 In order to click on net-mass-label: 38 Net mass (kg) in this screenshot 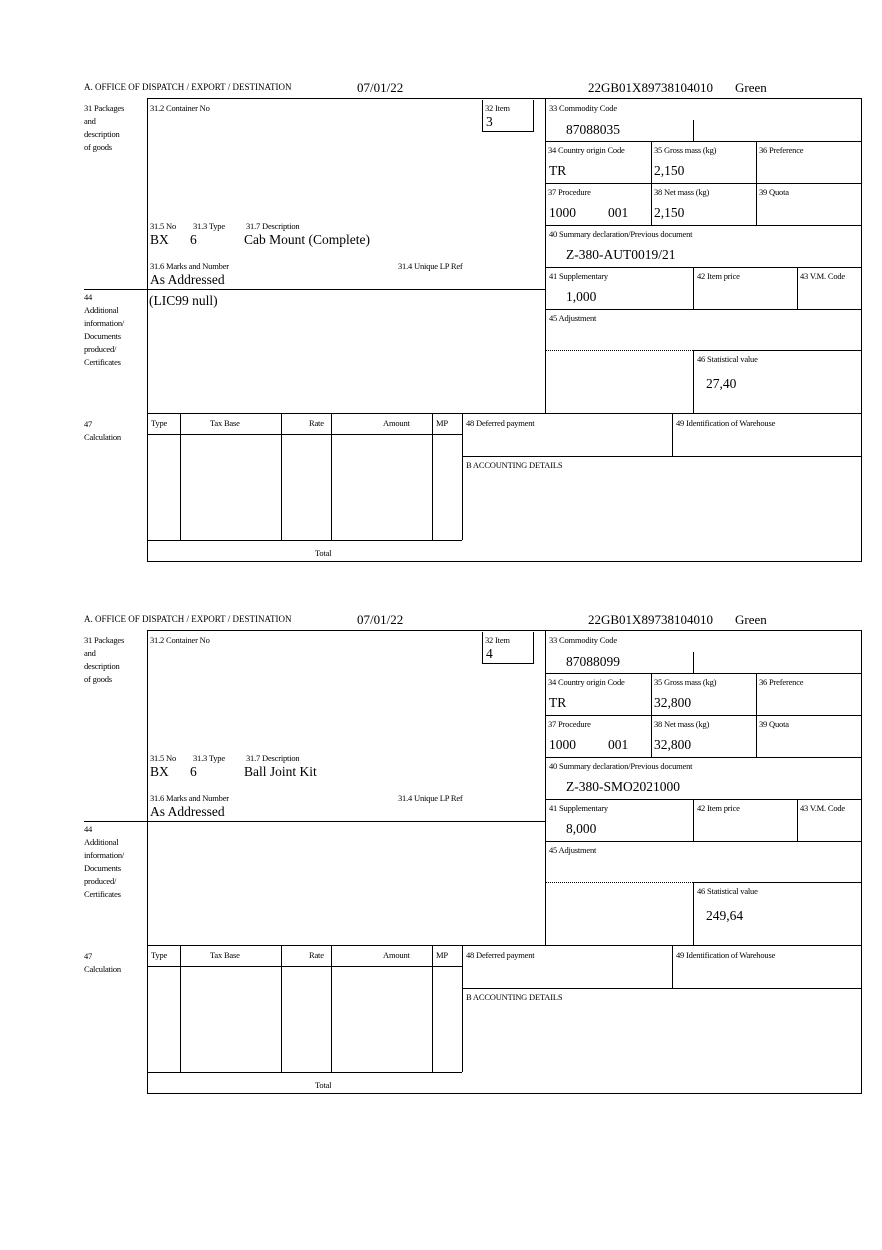, I will do `click(682, 724)`.